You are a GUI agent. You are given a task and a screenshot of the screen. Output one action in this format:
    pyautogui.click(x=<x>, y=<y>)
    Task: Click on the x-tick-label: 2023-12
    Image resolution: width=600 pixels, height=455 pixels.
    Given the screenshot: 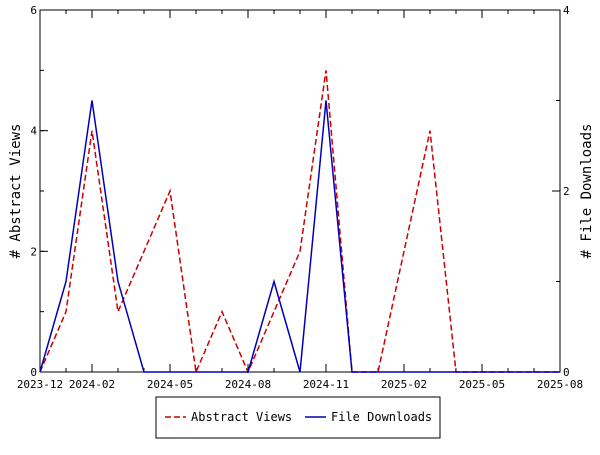 What is the action you would take?
    pyautogui.click(x=40, y=384)
    